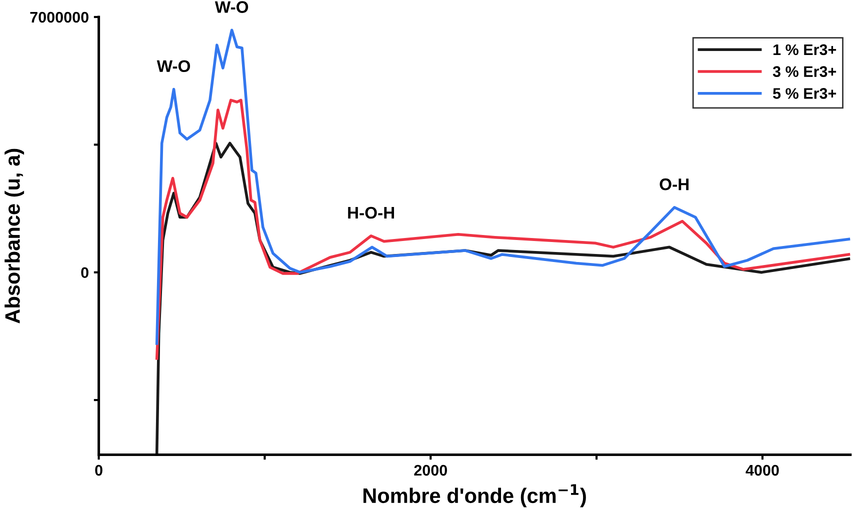  Describe the element at coordinates (14, 236) in the screenshot. I see `y-axis-title: Absorbance (u, a)` at that location.